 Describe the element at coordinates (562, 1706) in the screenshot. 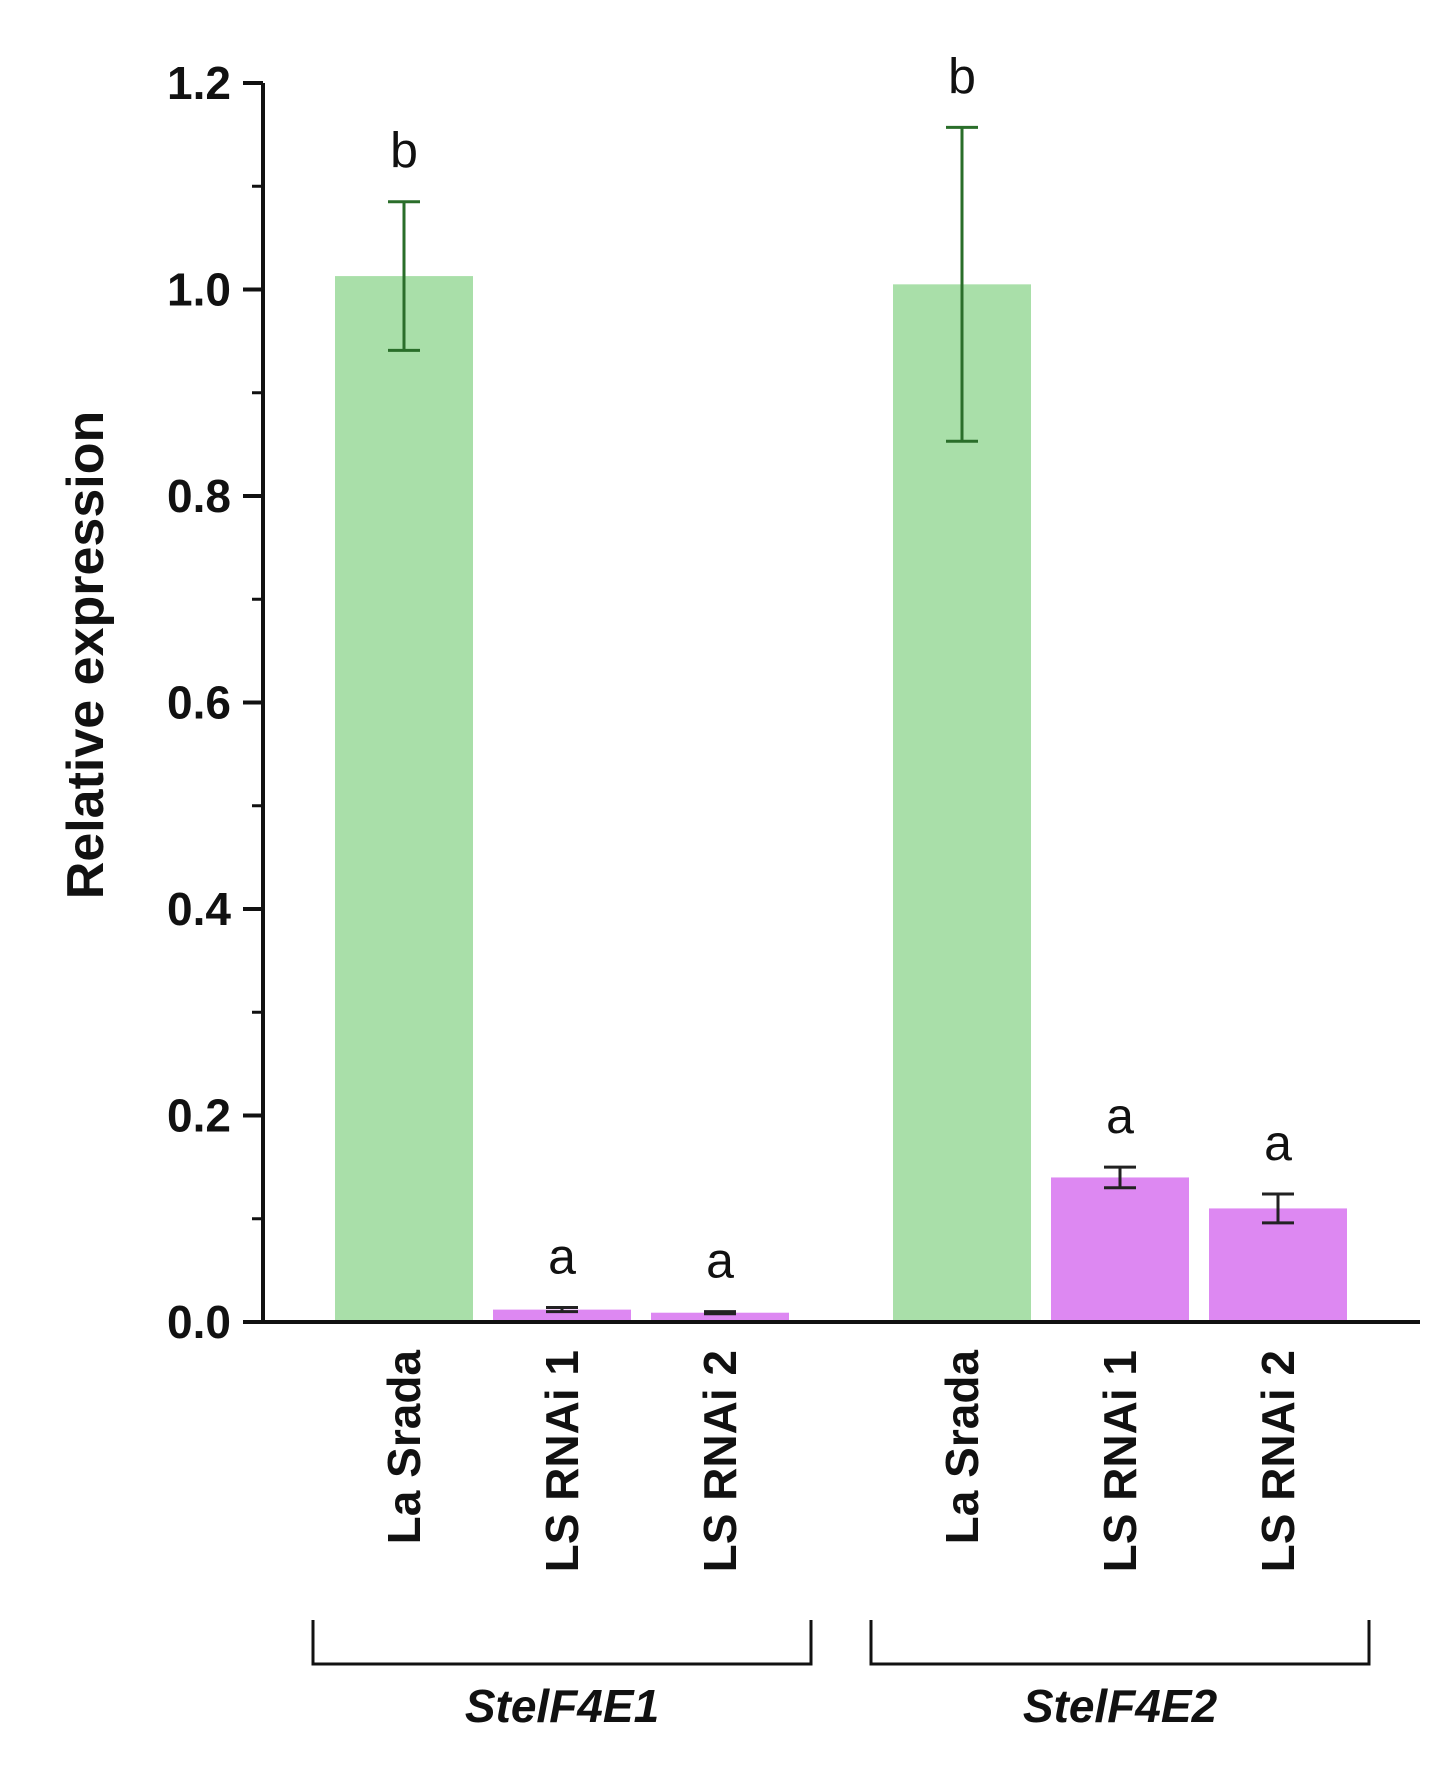

I see `group-label-0: StelF4E1` at that location.